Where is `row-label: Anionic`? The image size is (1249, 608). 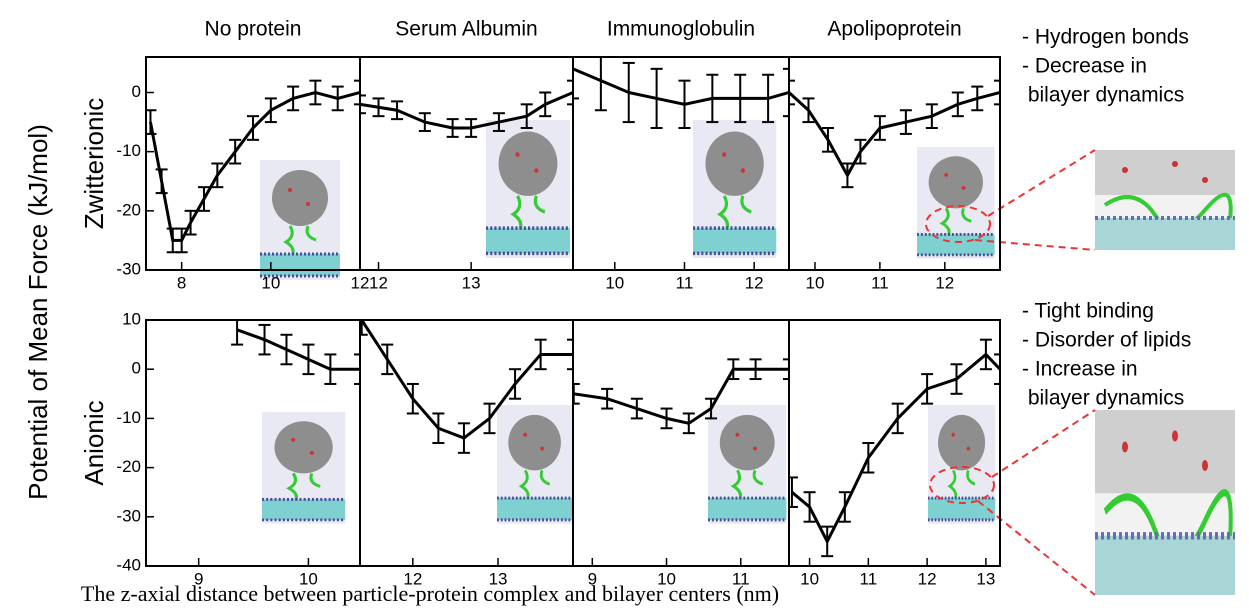 row-label: Anionic is located at coordinates (94, 442).